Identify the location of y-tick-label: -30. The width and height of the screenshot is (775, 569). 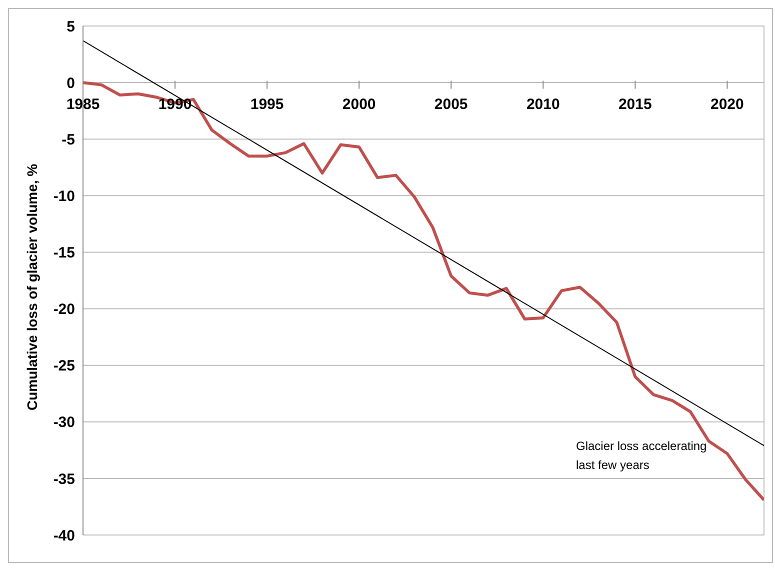
(64, 423).